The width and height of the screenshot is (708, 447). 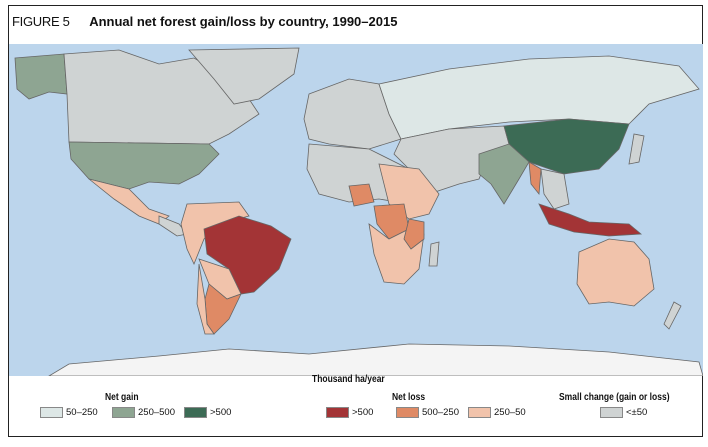 I want to click on region-europe, so click(x=352, y=114).